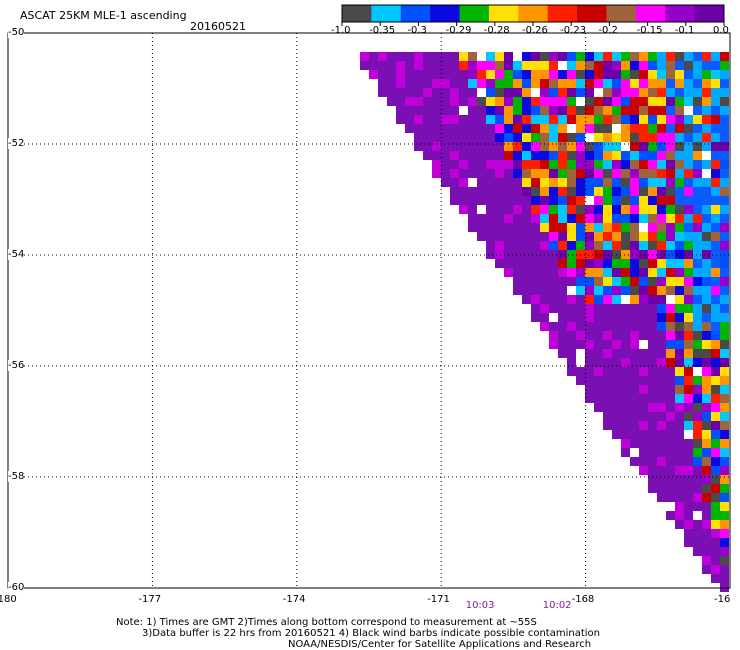  What do you see at coordinates (535, 30) in the screenshot?
I see `colorbar-label: -0.26` at bounding box center [535, 30].